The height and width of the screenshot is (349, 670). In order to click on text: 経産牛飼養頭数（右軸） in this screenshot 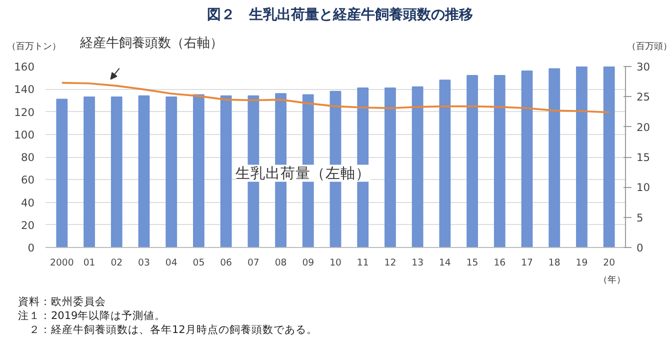, I will do `click(151, 44)`.